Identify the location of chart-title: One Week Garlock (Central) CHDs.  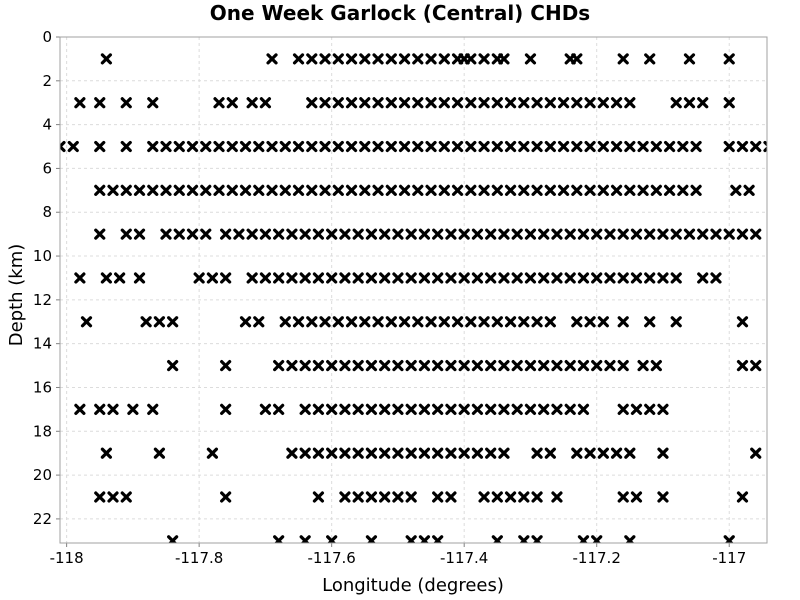
(400, 13).